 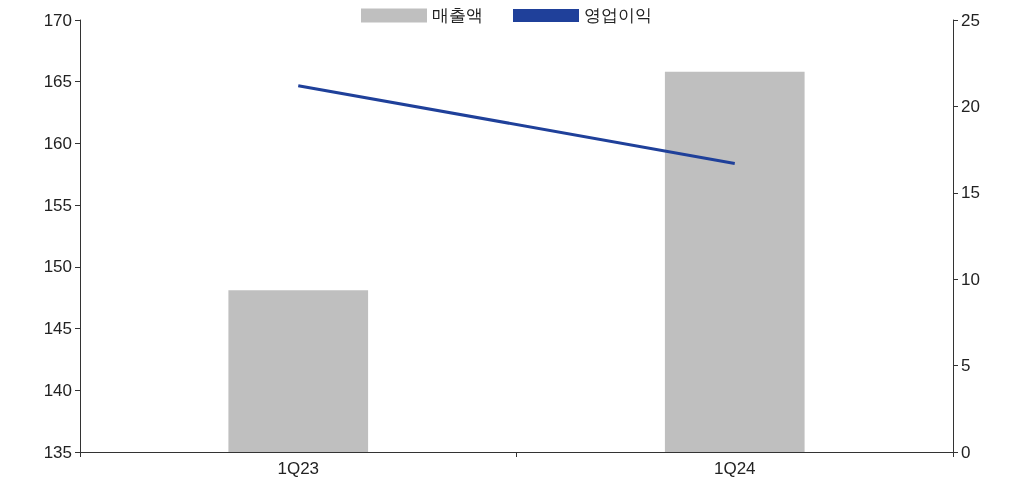 What do you see at coordinates (57, 452) in the screenshot?
I see `y-tick-label: 135` at bounding box center [57, 452].